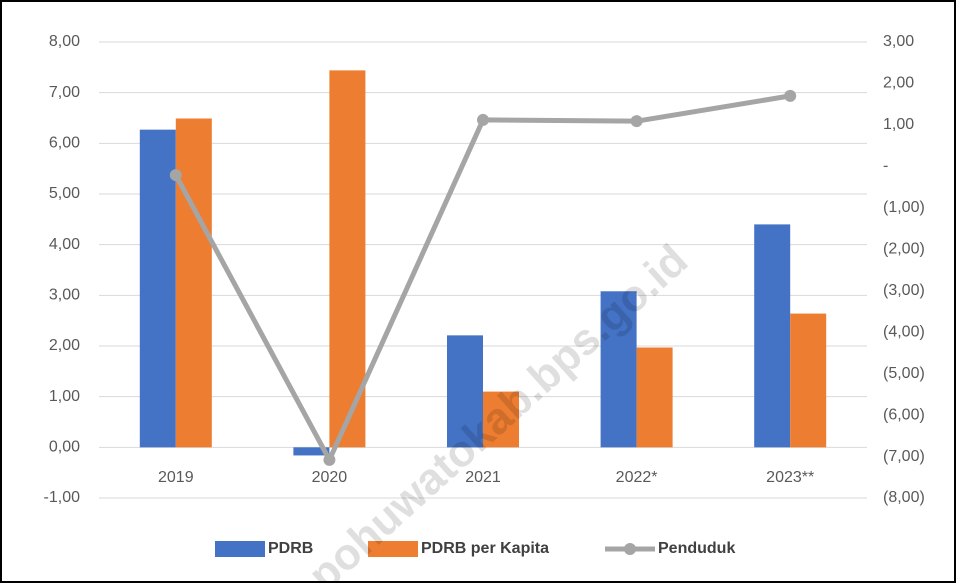  What do you see at coordinates (176, 477) in the screenshot?
I see `x-tick-label: 2019` at bounding box center [176, 477].